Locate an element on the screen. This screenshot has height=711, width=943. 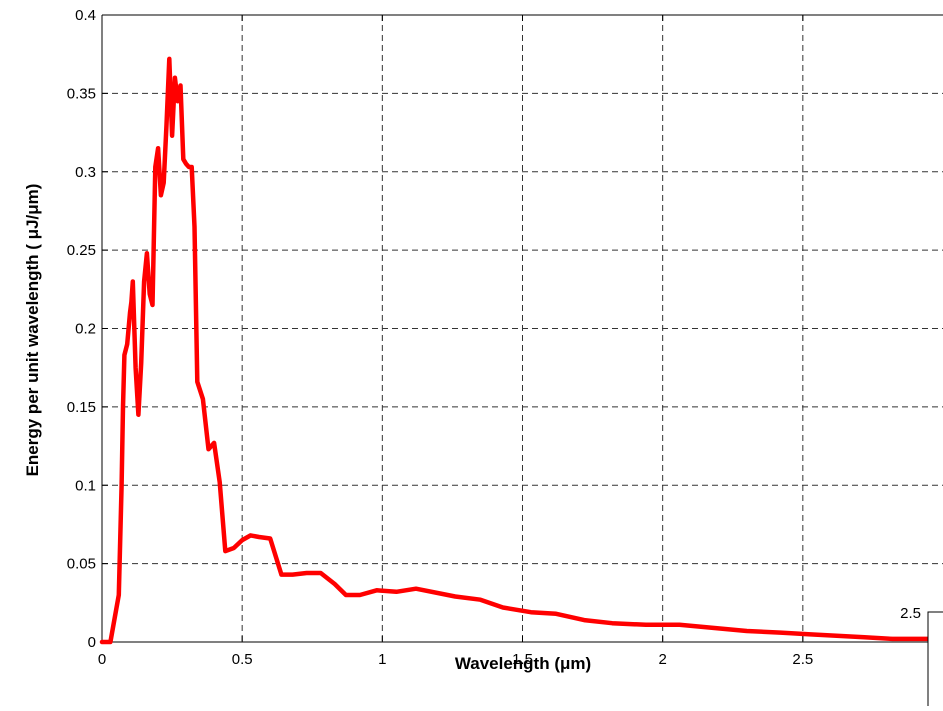
y-tick-label: 0.3 is located at coordinates (85, 172).